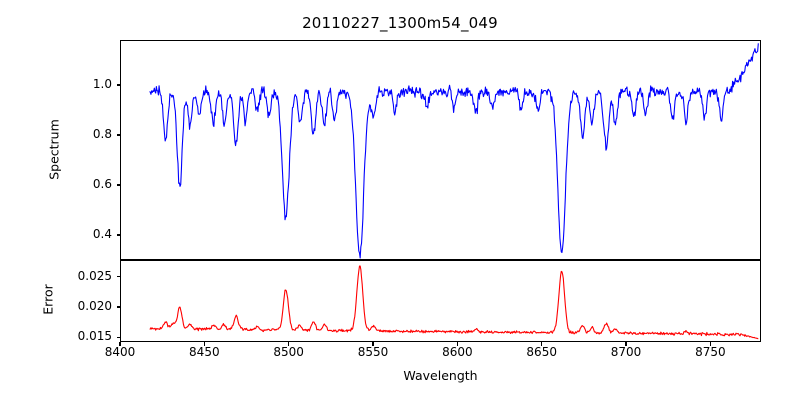 Image resolution: width=800 pixels, height=400 pixels. I want to click on x-tick-label: 8400, so click(120, 352).